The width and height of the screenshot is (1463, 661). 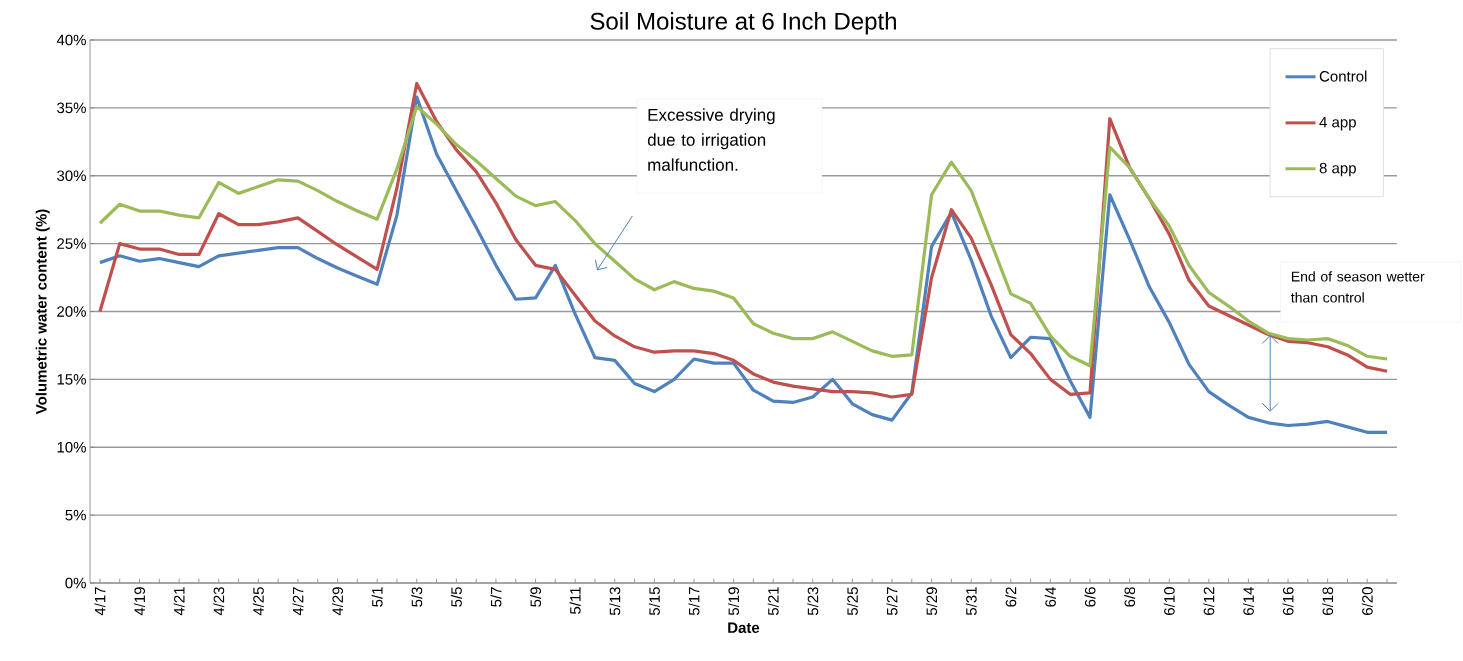 I want to click on x-tick-label: 5/15, so click(x=654, y=601).